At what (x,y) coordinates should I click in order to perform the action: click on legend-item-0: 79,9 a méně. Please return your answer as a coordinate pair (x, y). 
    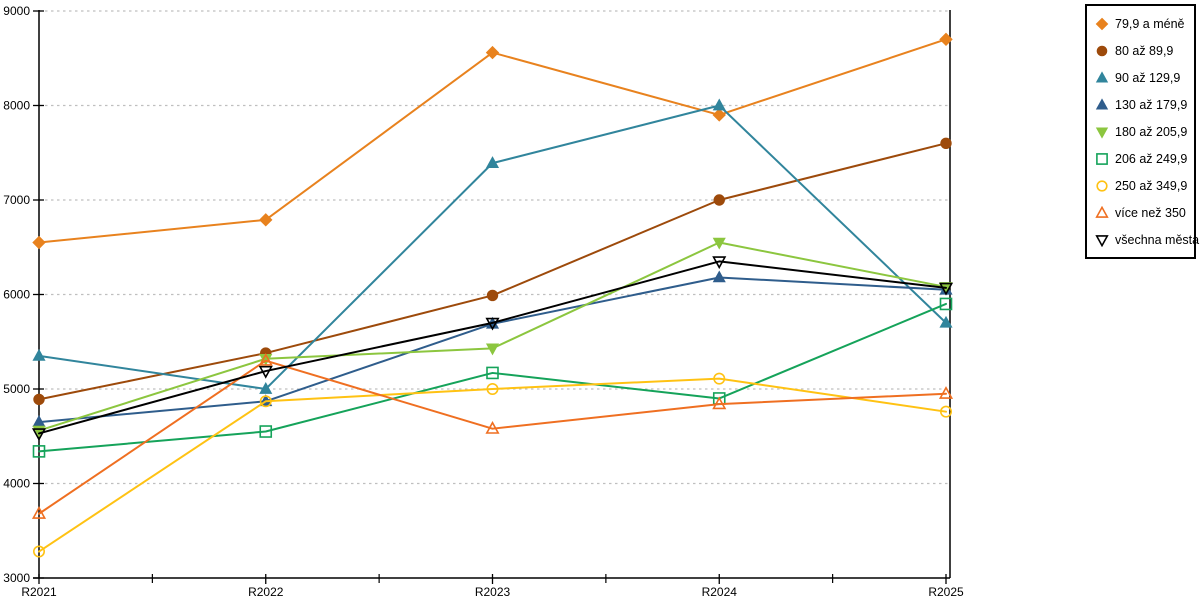
    Looking at the image, I should click on (1140, 23).